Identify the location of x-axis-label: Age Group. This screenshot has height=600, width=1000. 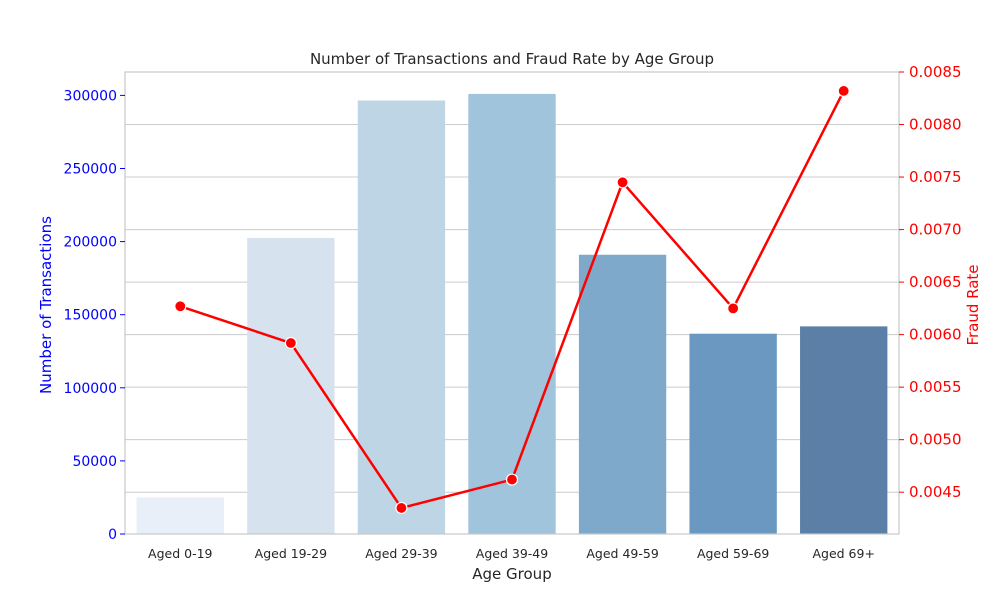
(511, 574).